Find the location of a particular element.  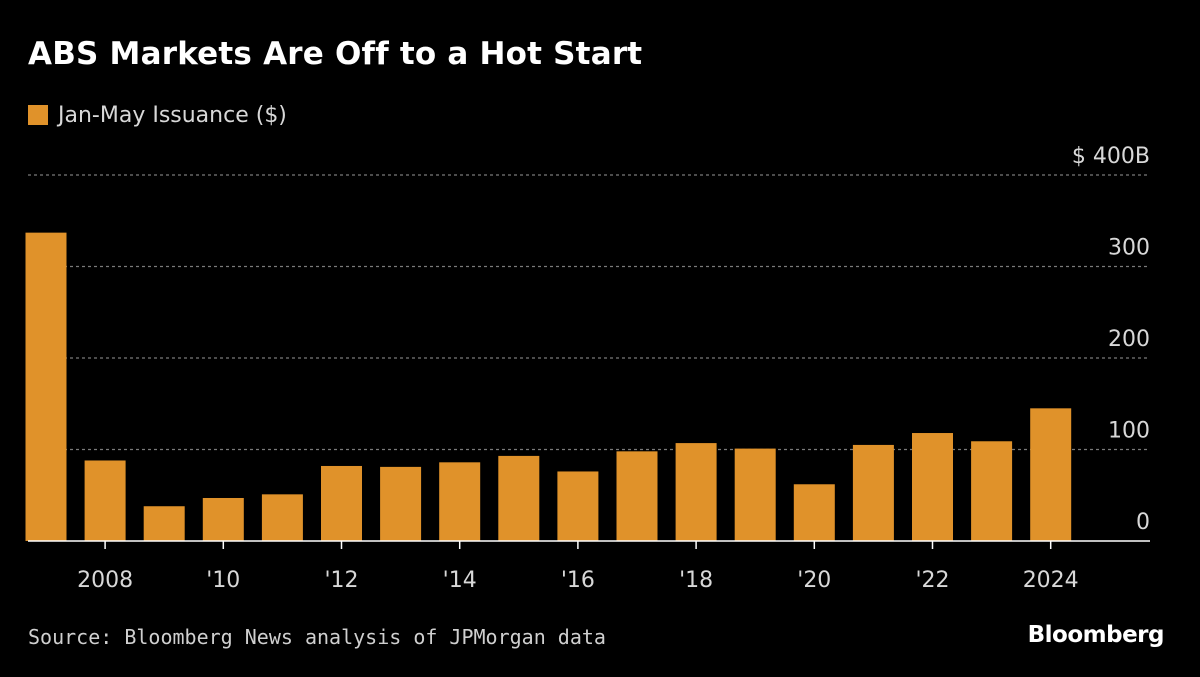

y-tick-label: 300 is located at coordinates (1129, 248).